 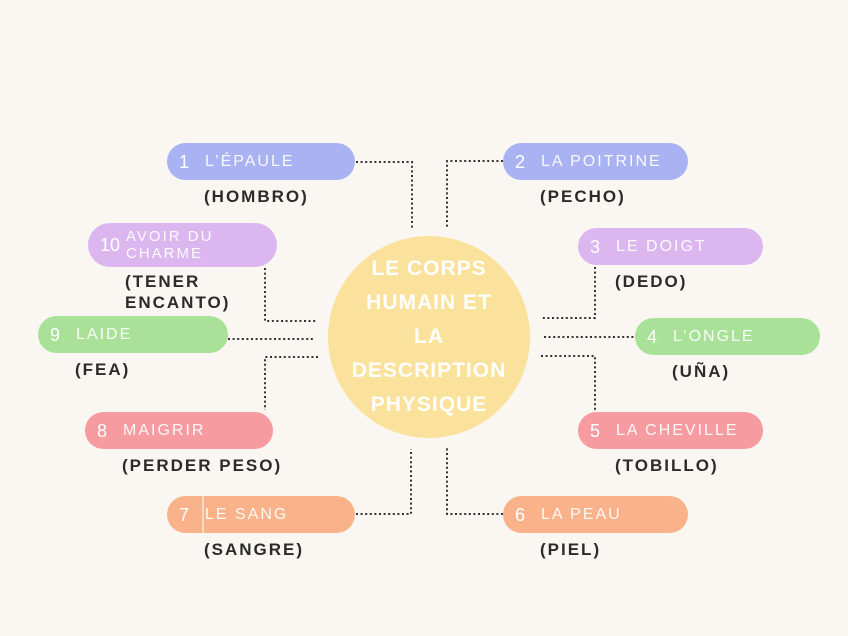 I want to click on node-pill-3: 3 LE DOIGT, so click(x=670, y=246).